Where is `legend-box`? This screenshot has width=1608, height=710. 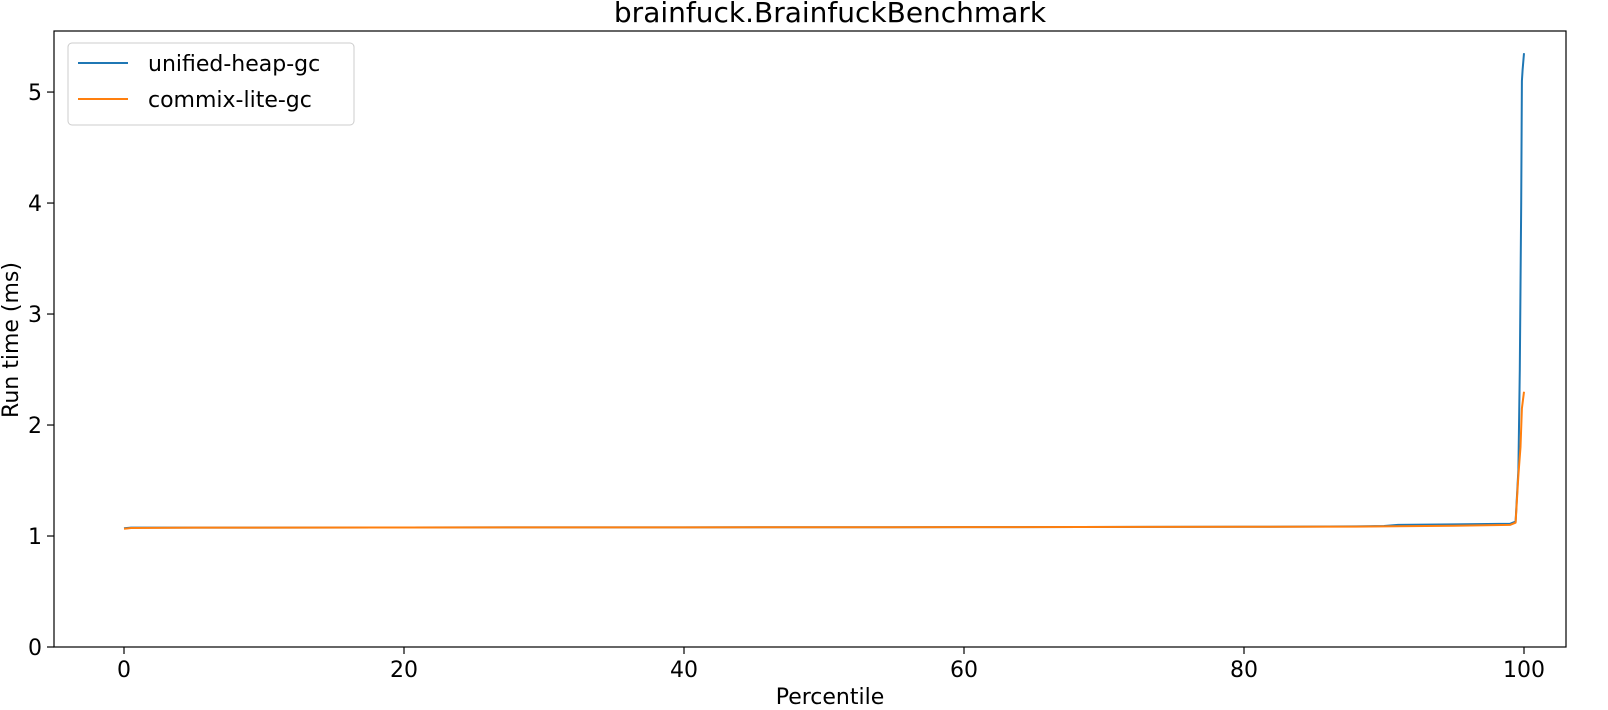
legend-box is located at coordinates (211, 84).